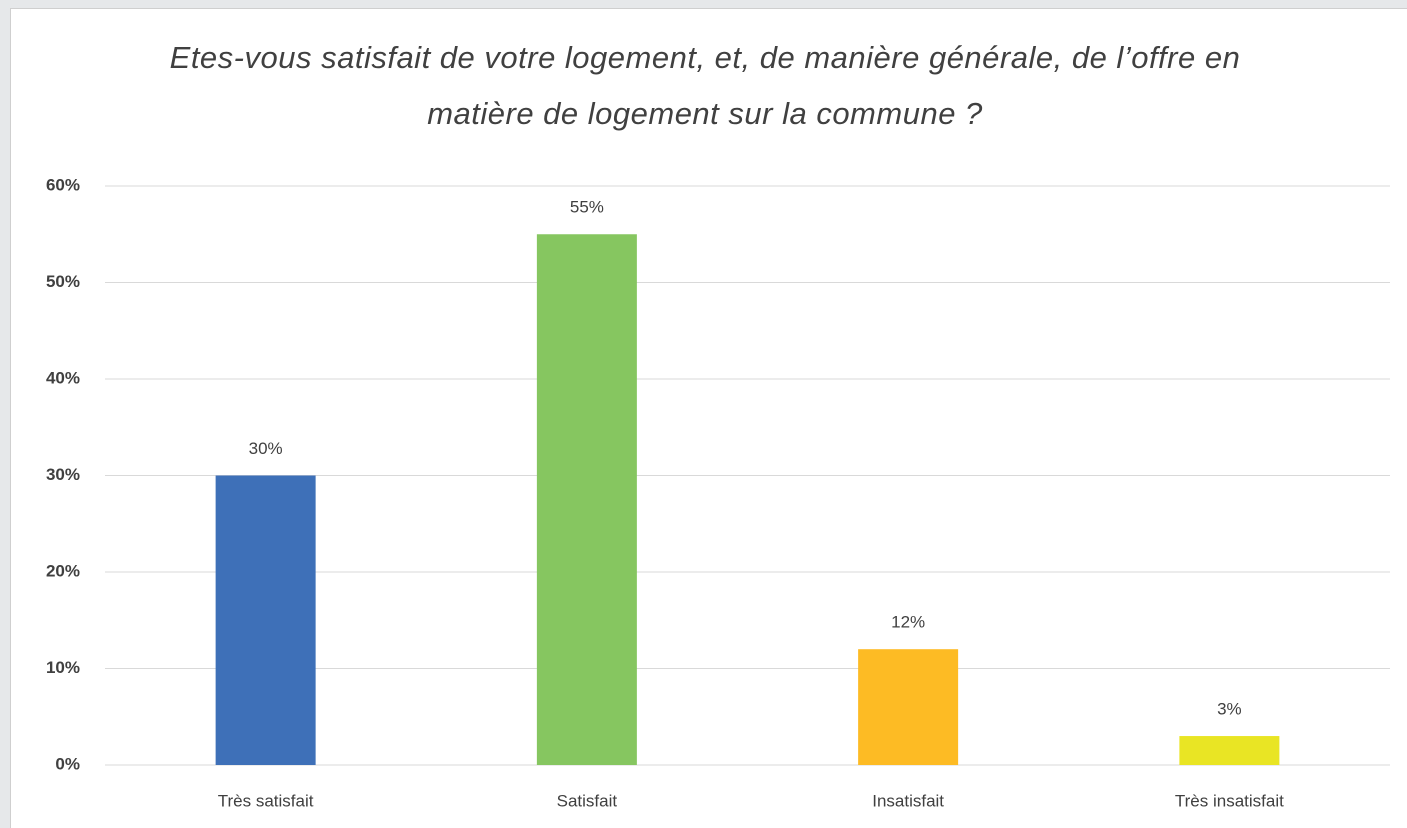  Describe the element at coordinates (587, 800) in the screenshot. I see `x-tick-label: Satisfait` at that location.